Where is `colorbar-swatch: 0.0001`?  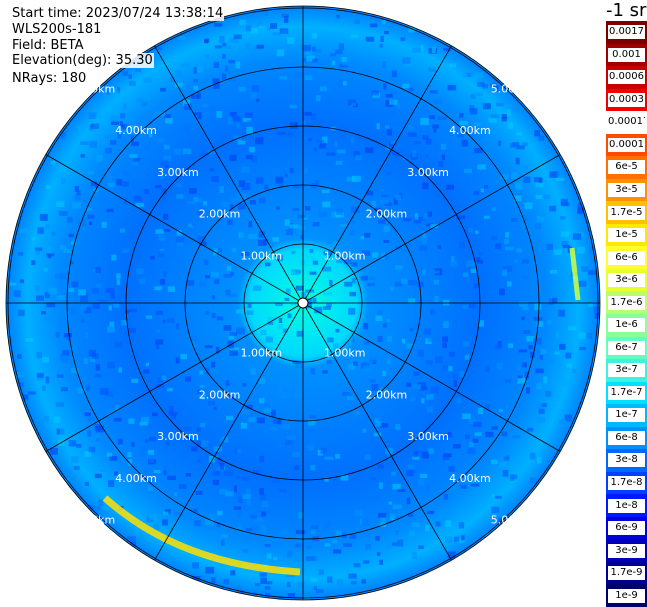 colorbar-swatch: 0.0001 is located at coordinates (626, 145).